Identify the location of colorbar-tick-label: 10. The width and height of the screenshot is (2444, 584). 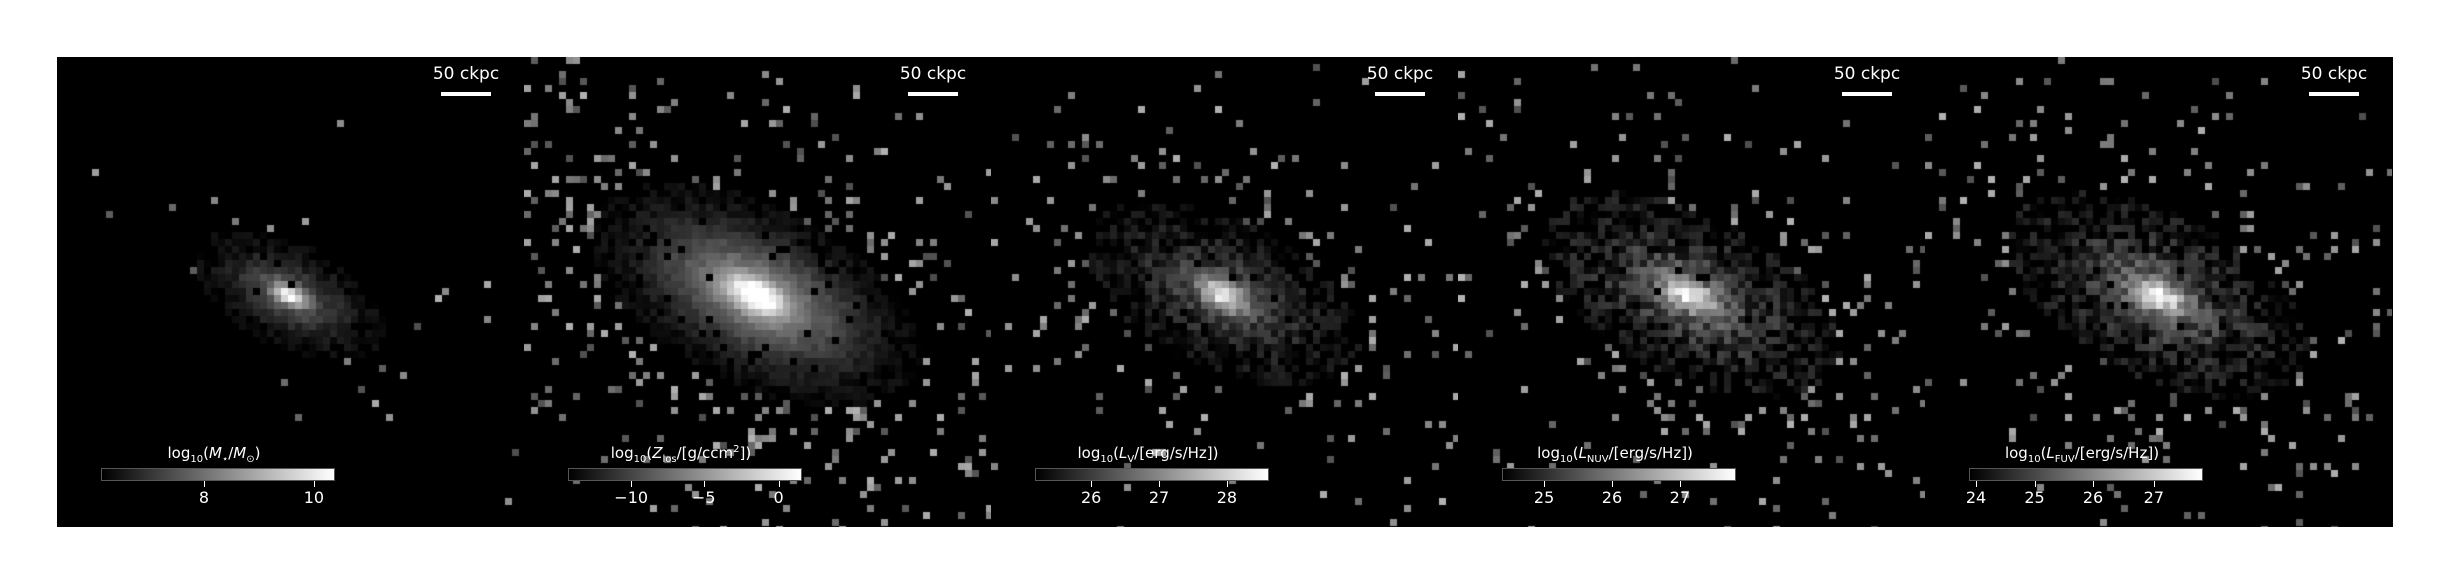
(314, 497).